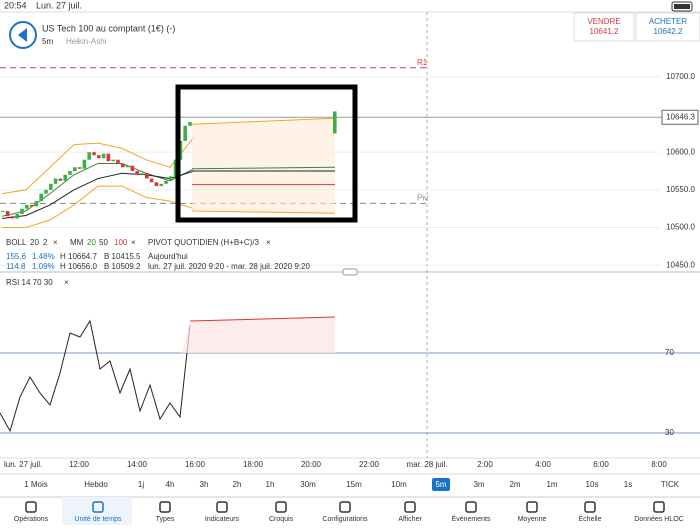 The image size is (700, 530). Describe the element at coordinates (96, 484) in the screenshot. I see `timeframe-option: Hebdo` at that location.